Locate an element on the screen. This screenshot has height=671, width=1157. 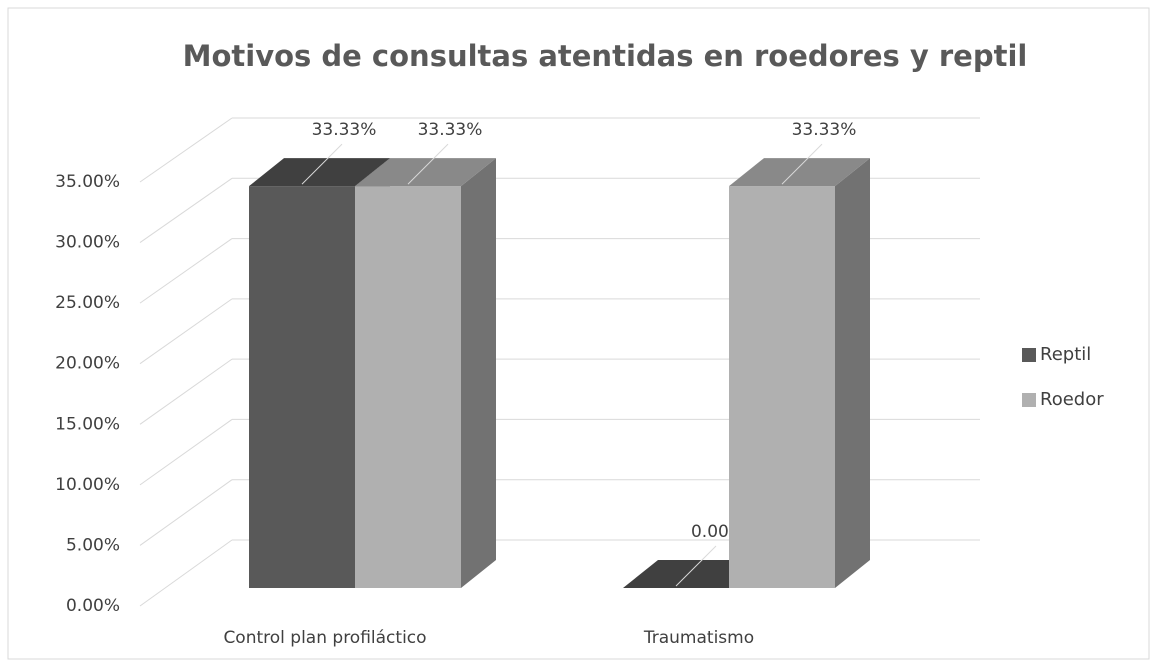
y-tick-label: 20.00% is located at coordinates (87, 364).